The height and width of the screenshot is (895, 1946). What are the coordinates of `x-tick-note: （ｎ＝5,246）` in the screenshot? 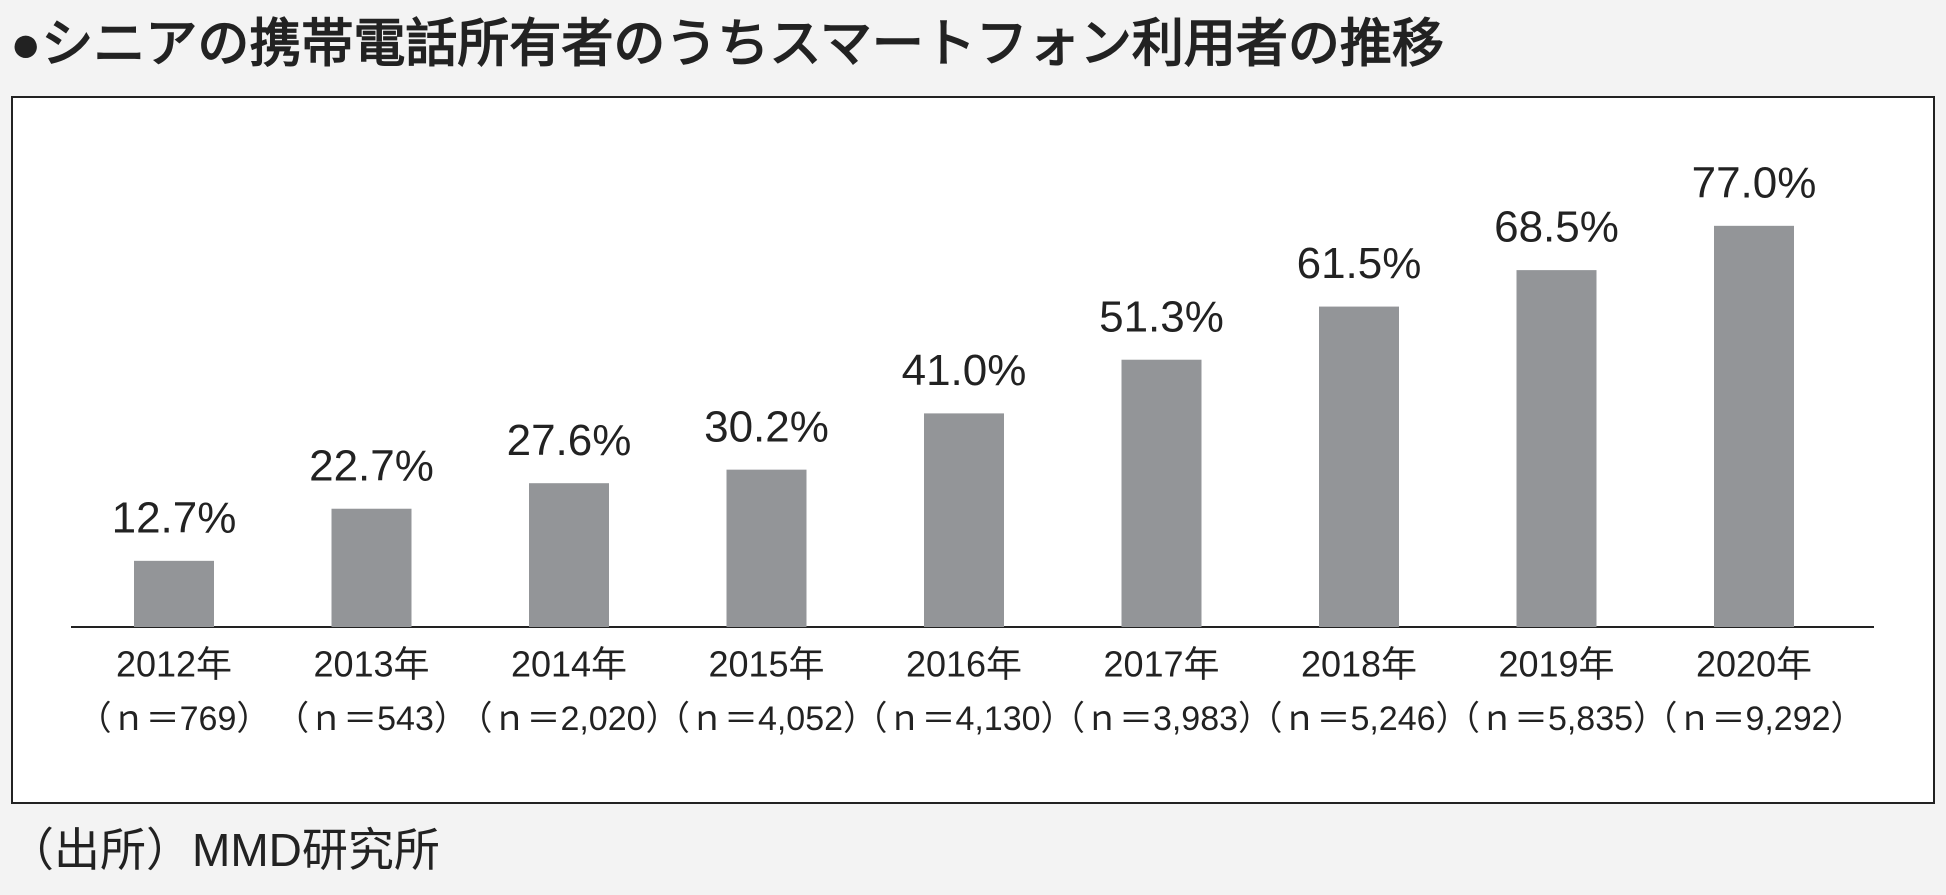 It's located at (1358, 719).